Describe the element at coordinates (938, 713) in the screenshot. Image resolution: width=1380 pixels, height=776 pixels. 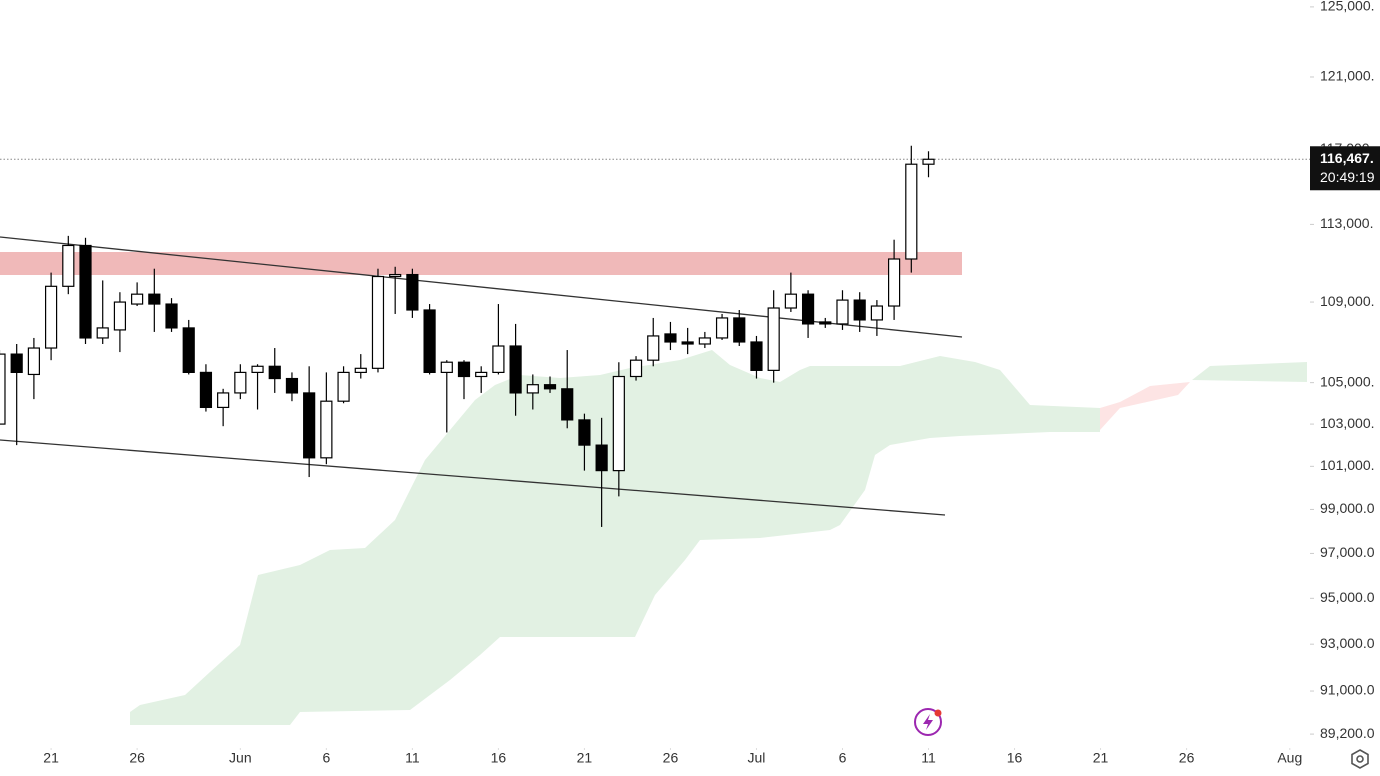
I see `icon-dot` at that location.